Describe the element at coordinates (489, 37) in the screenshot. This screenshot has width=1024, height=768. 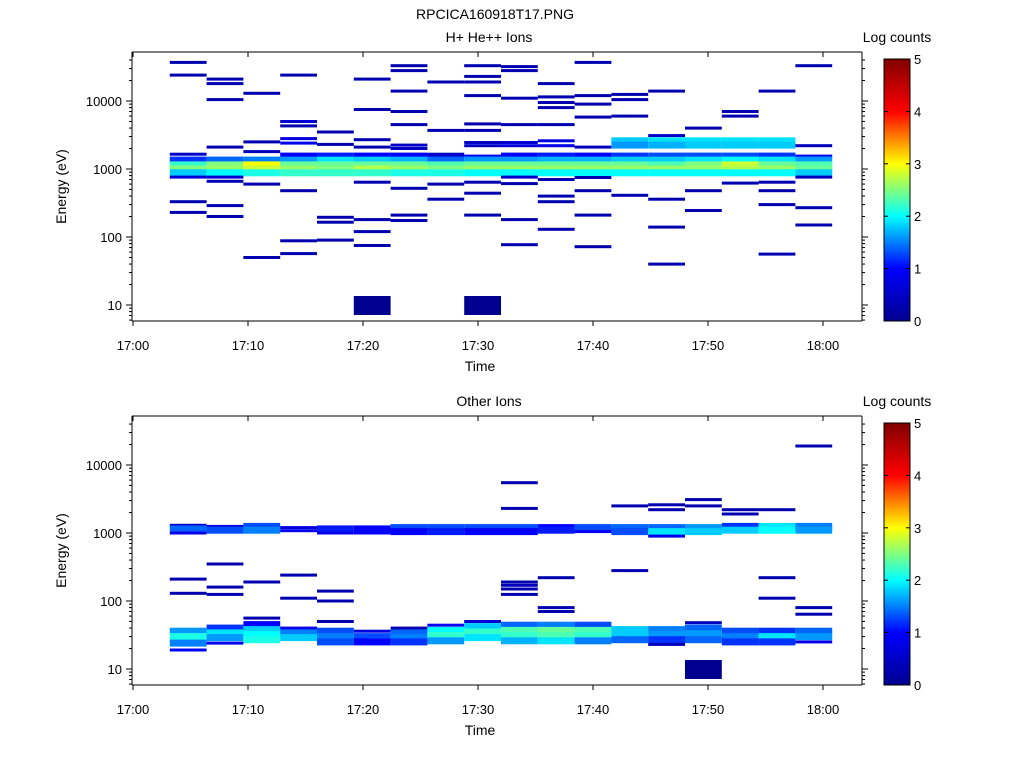
I see `panel-title: H+ He++ Ions` at that location.